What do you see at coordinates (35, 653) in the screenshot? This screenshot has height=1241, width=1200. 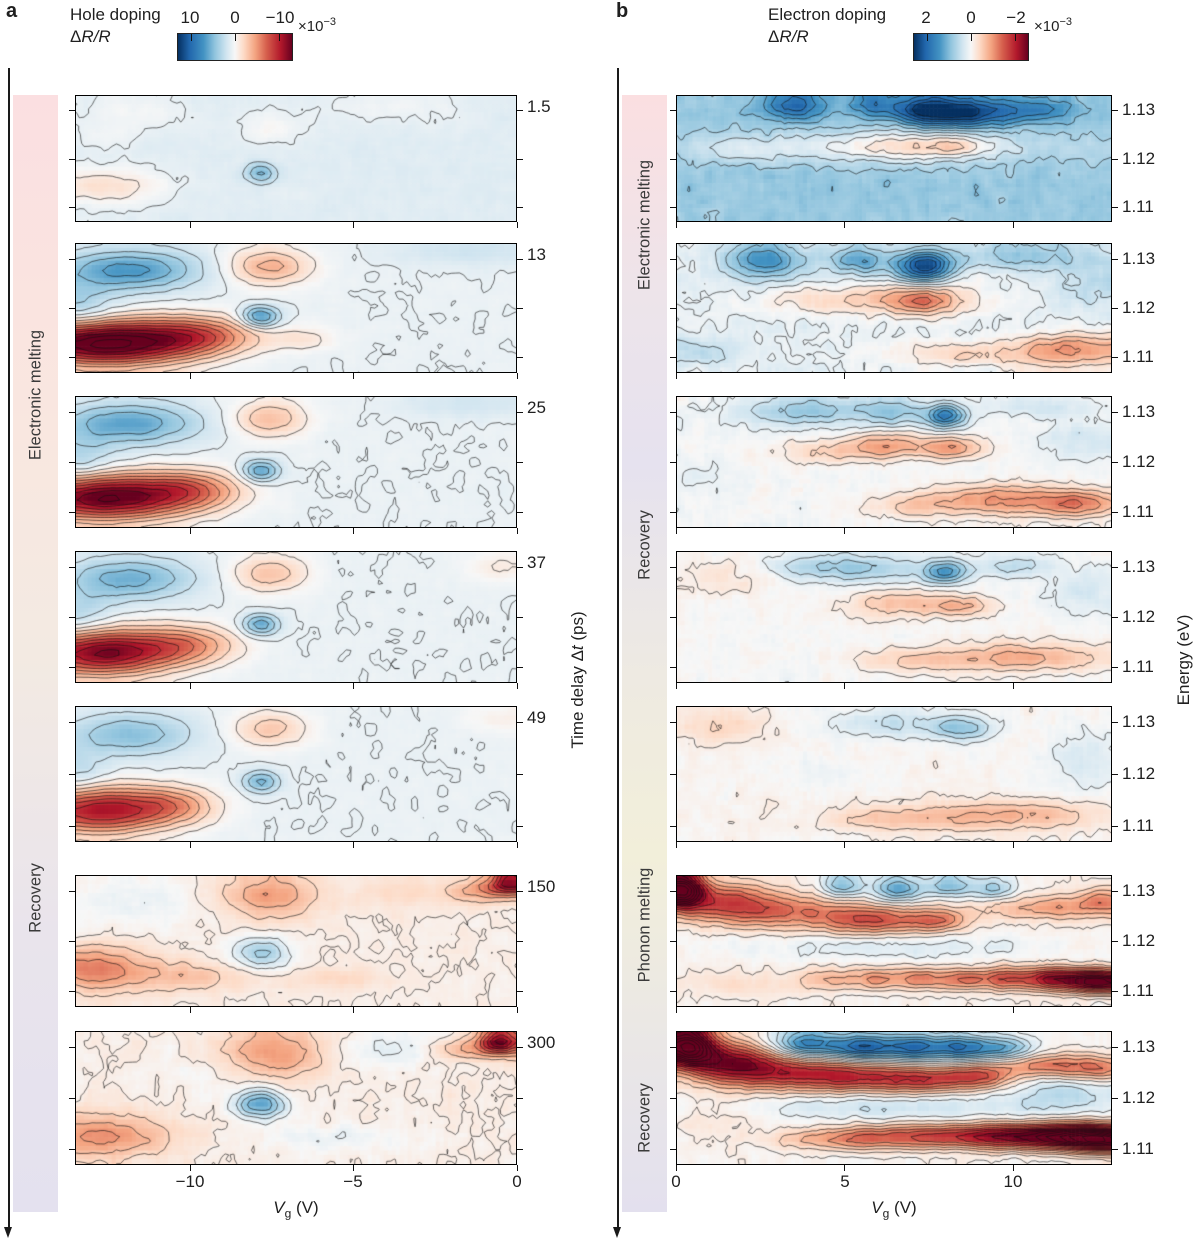 I see `phase-bar-hole` at bounding box center [35, 653].